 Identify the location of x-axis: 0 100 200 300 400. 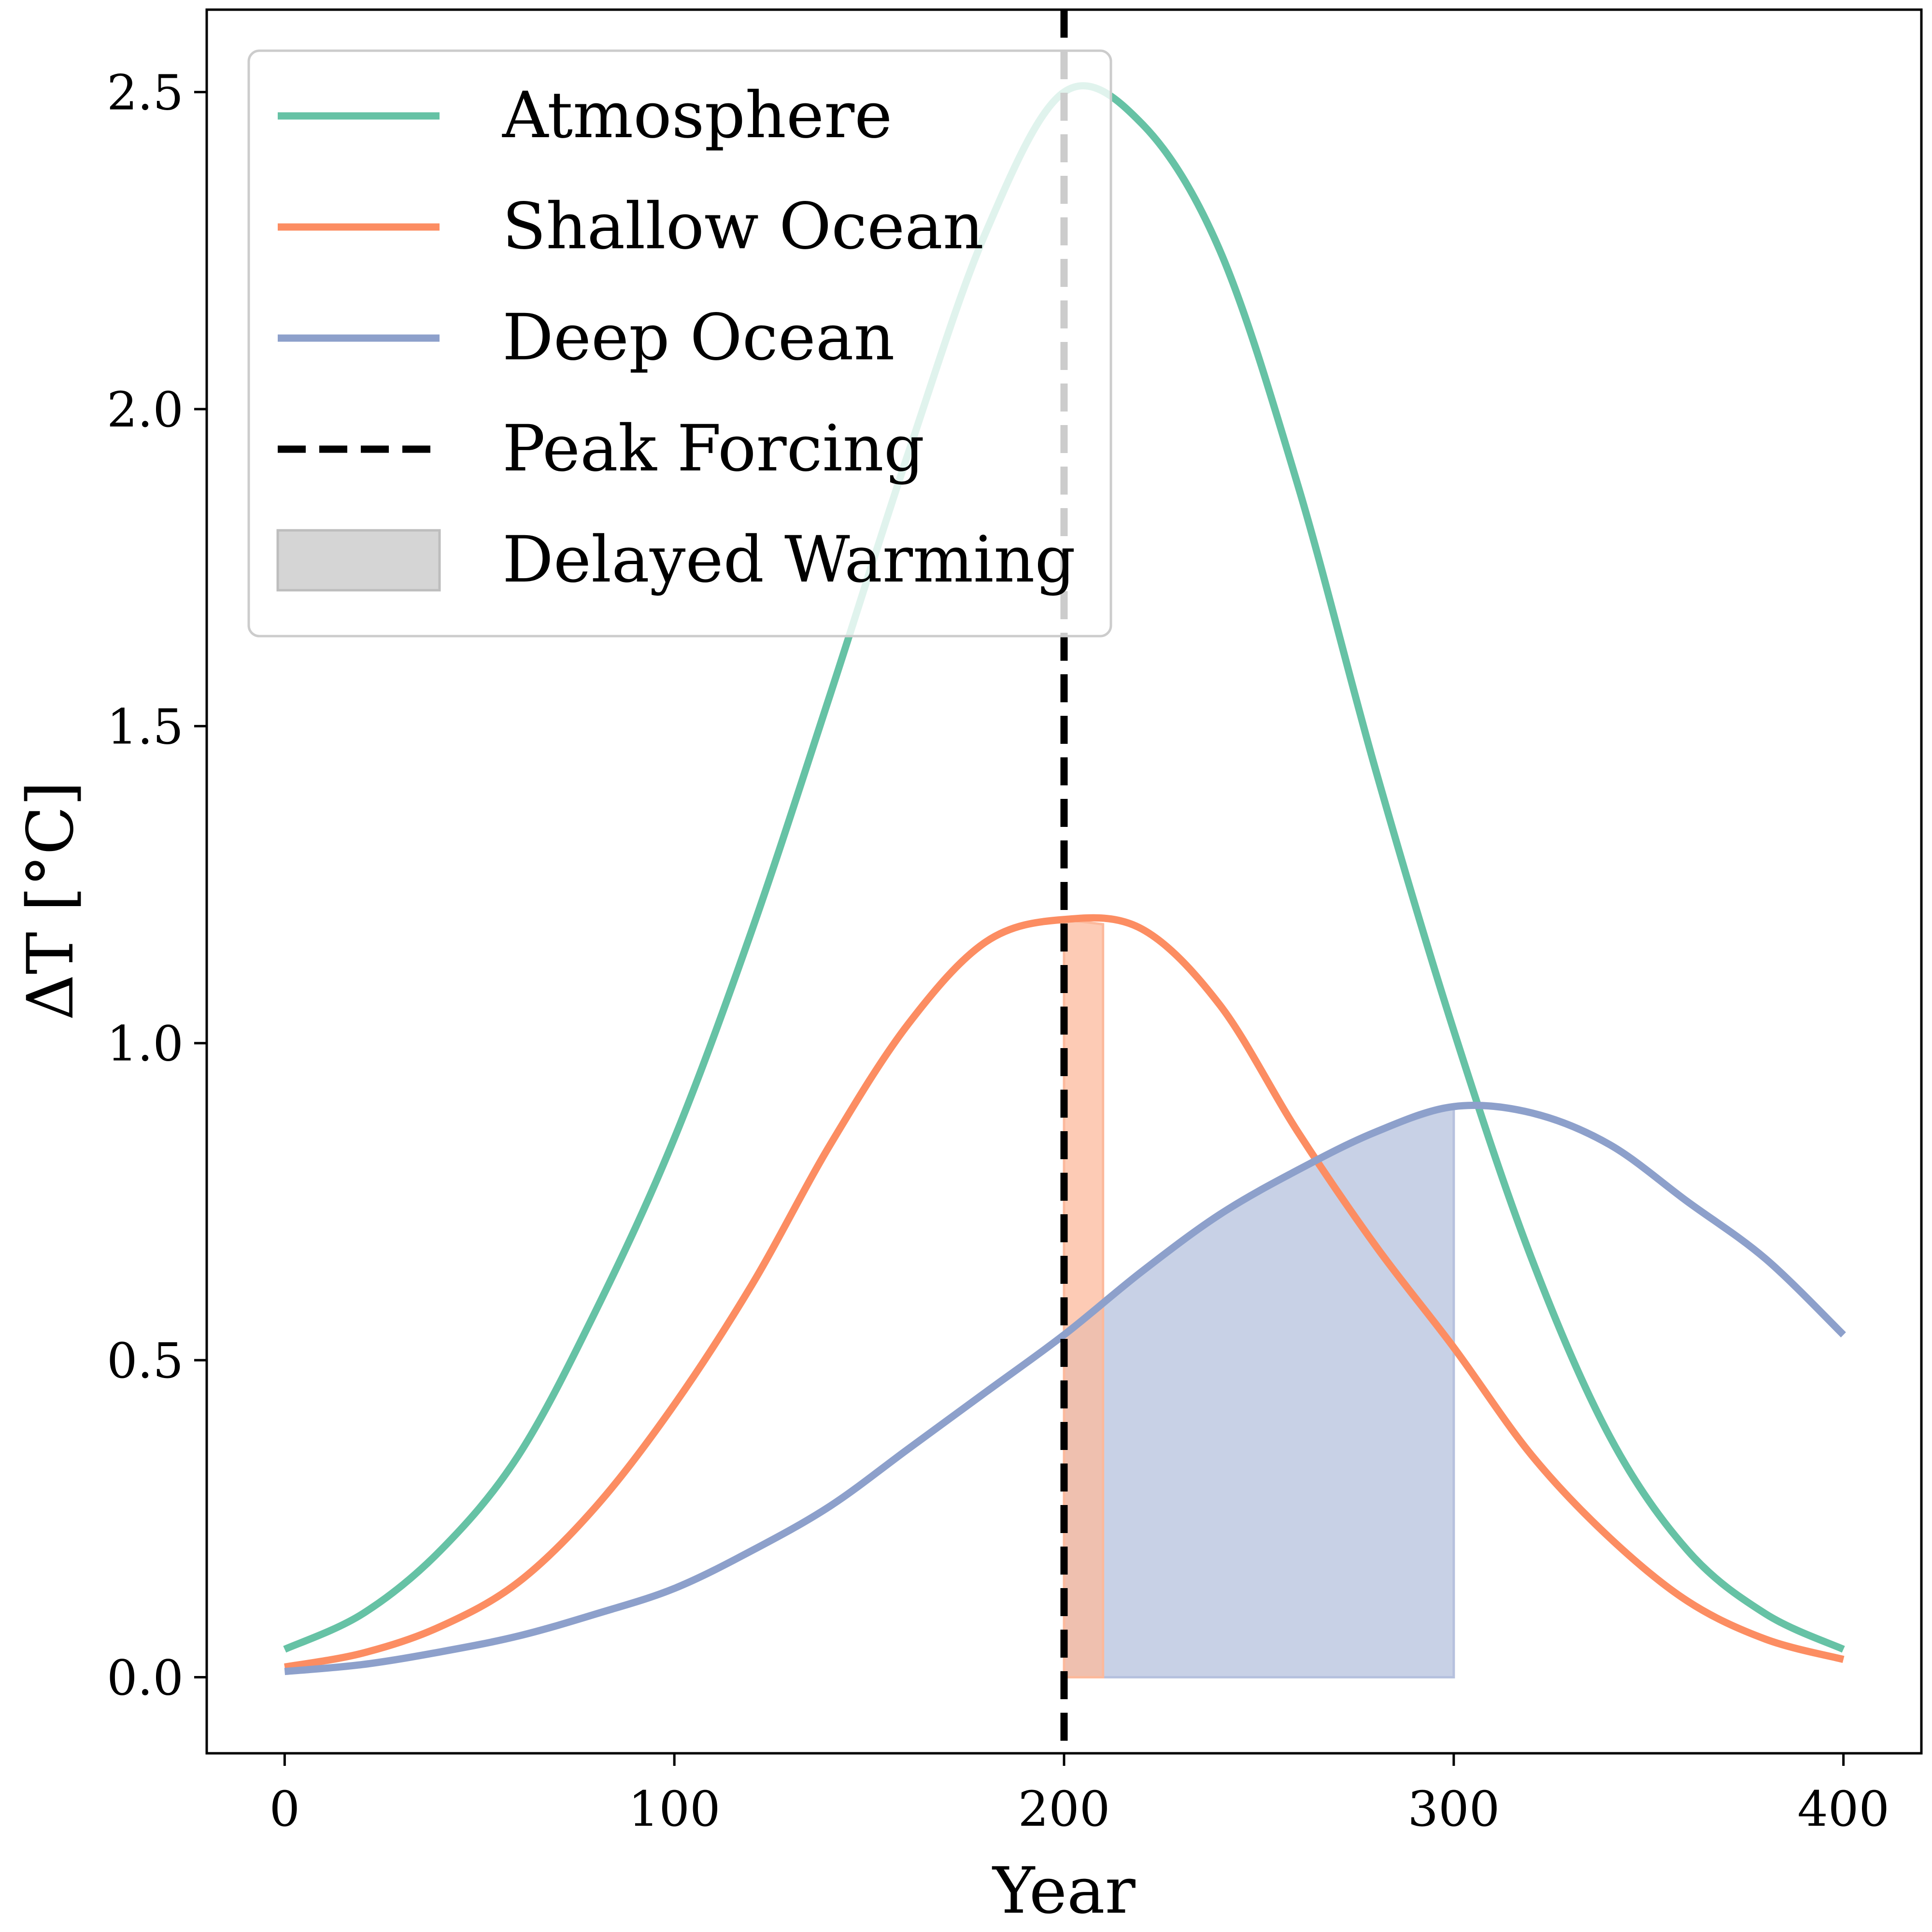
(1079, 1795).